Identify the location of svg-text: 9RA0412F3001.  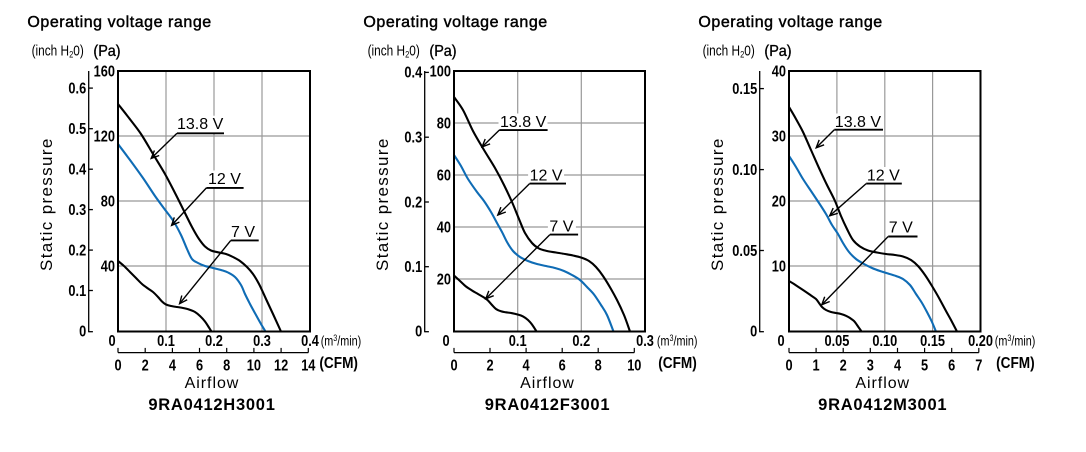
(548, 405).